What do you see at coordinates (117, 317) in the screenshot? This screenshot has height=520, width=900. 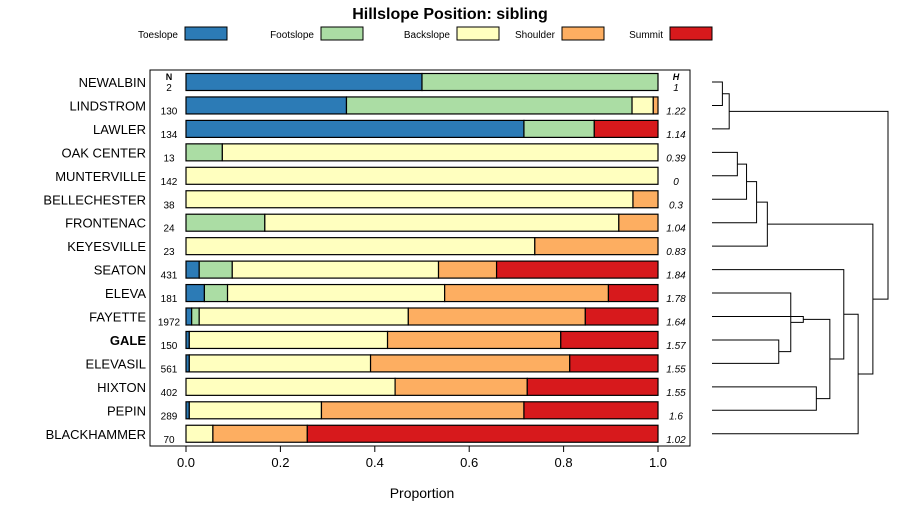 I see `row-label: FAYETTE` at bounding box center [117, 317].